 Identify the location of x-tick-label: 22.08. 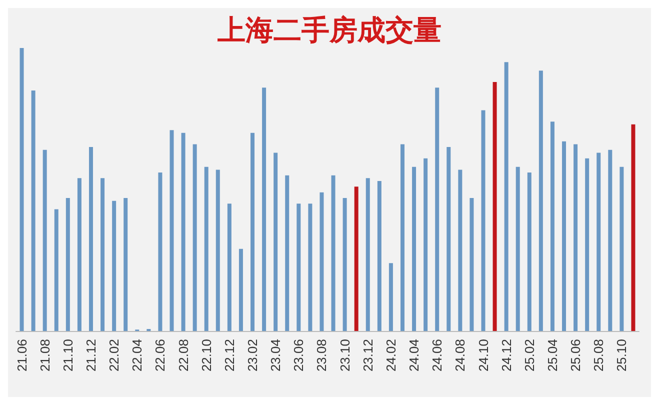
(183, 355).